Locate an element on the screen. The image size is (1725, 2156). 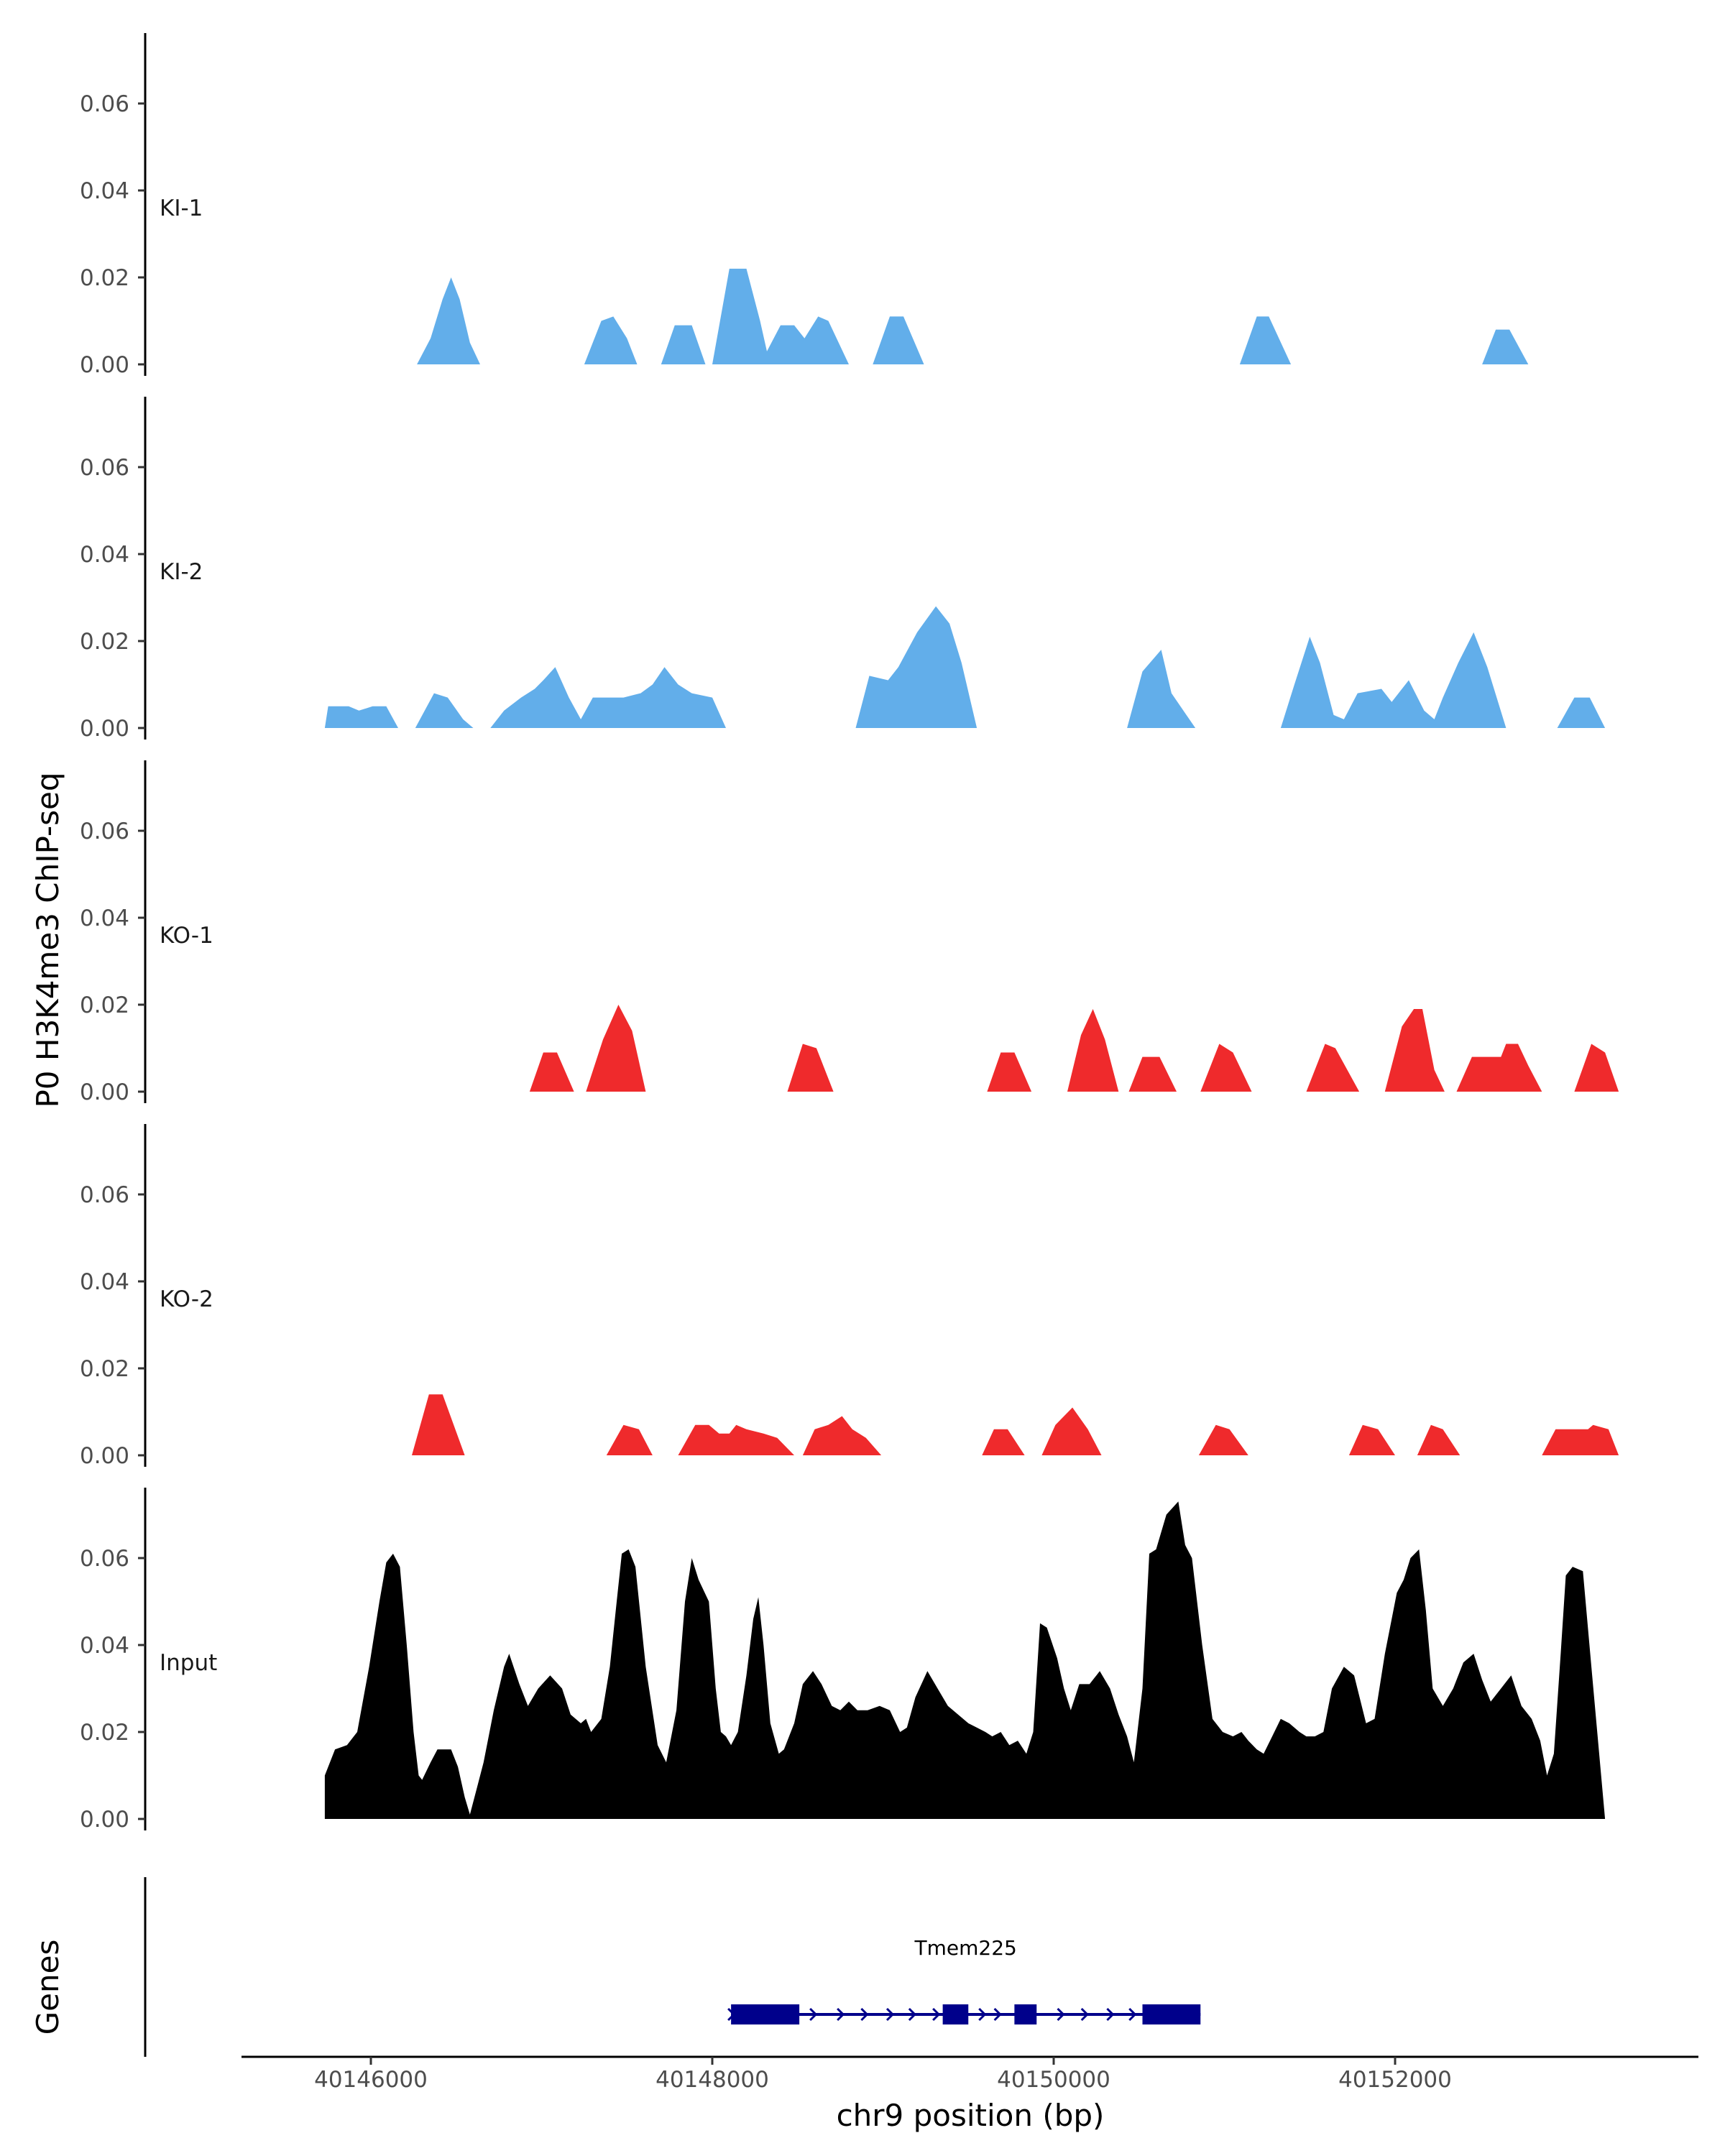
track-ko-1: 0.00 0.02 0.04 0.06 KO-1 is located at coordinates (849, 932).